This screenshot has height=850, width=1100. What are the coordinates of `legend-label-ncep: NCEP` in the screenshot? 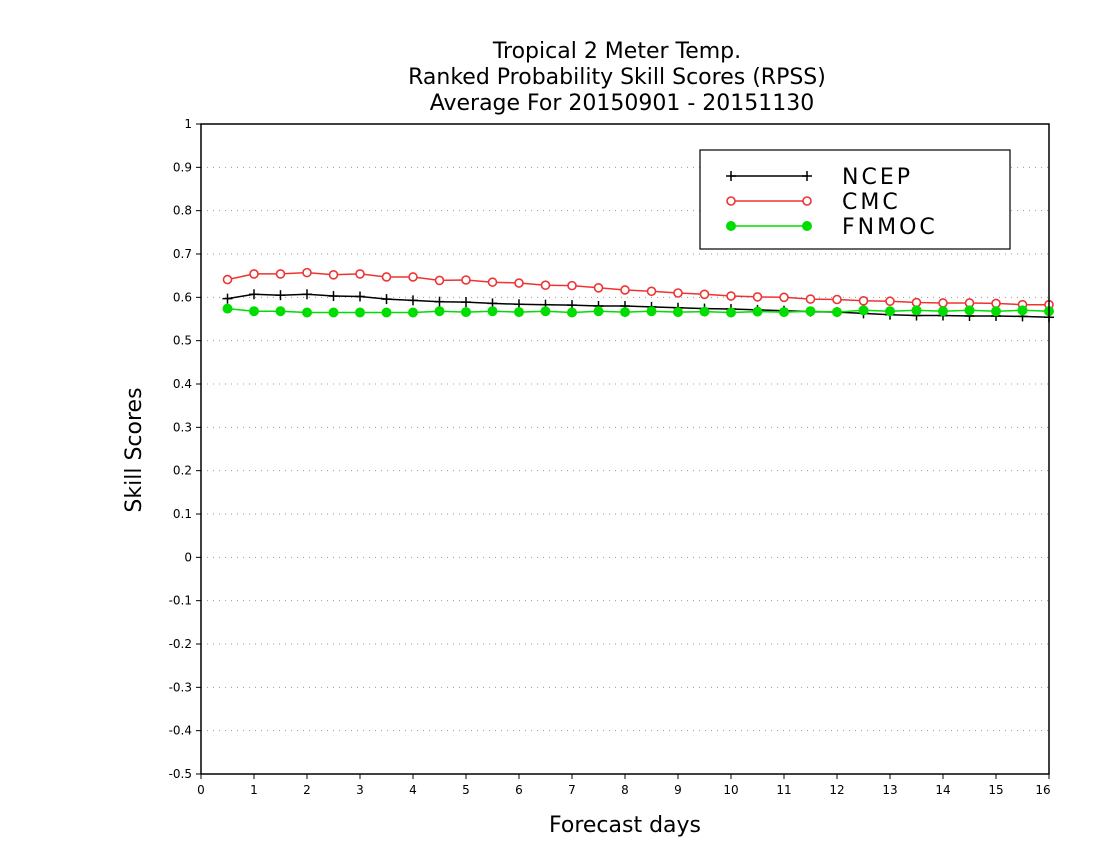 It's located at (877, 177).